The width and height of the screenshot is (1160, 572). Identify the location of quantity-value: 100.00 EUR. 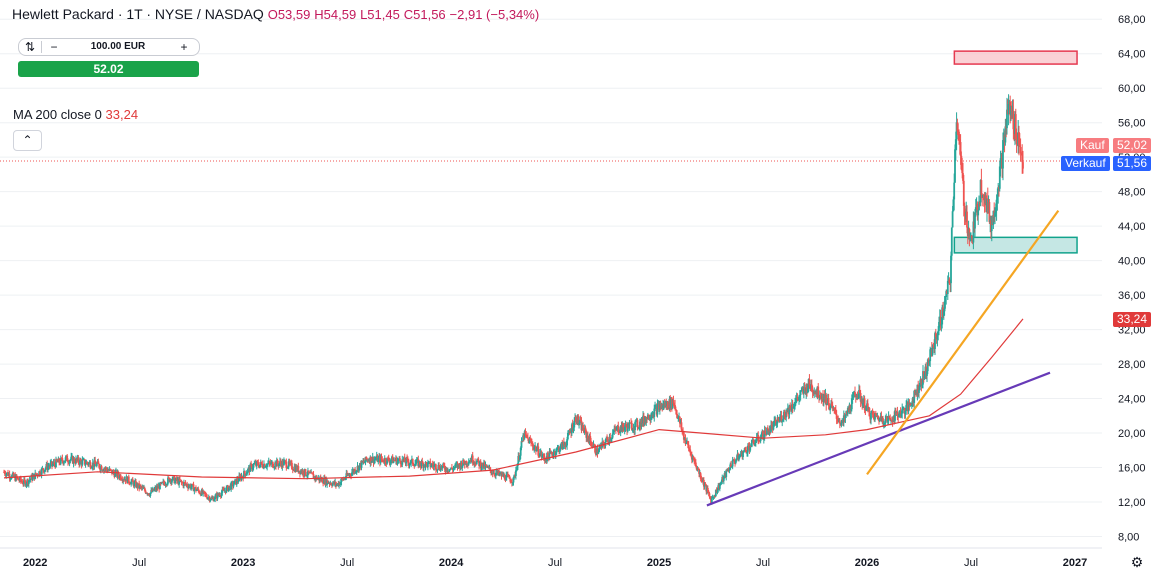
(118, 46).